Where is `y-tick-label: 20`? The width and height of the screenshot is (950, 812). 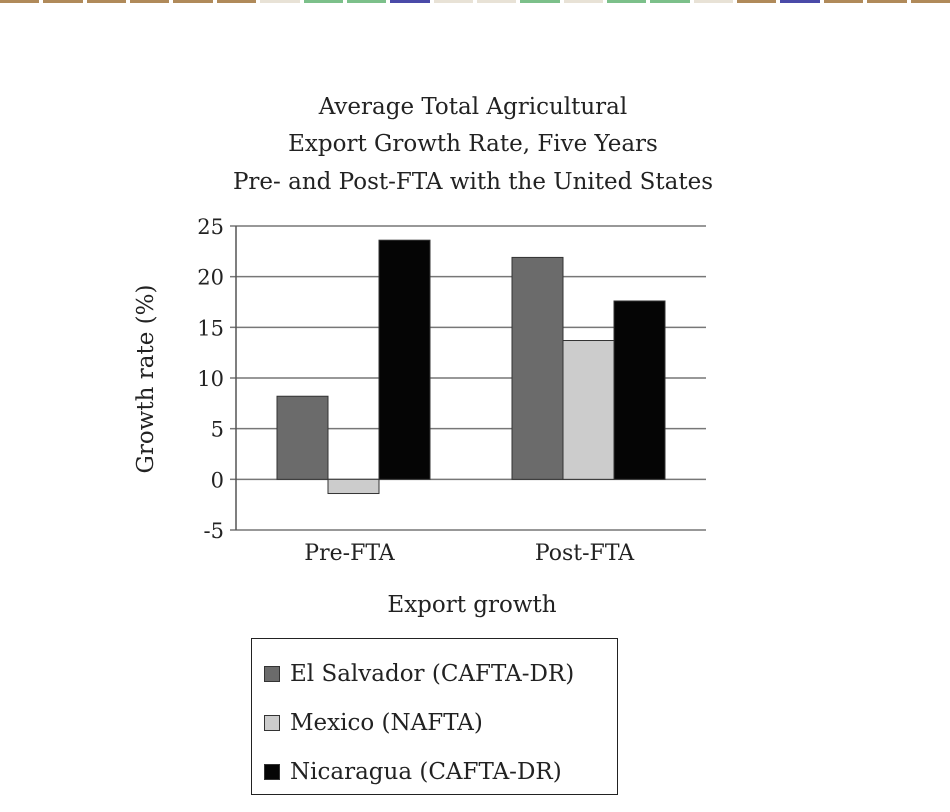 y-tick-label: 20 is located at coordinates (210, 278).